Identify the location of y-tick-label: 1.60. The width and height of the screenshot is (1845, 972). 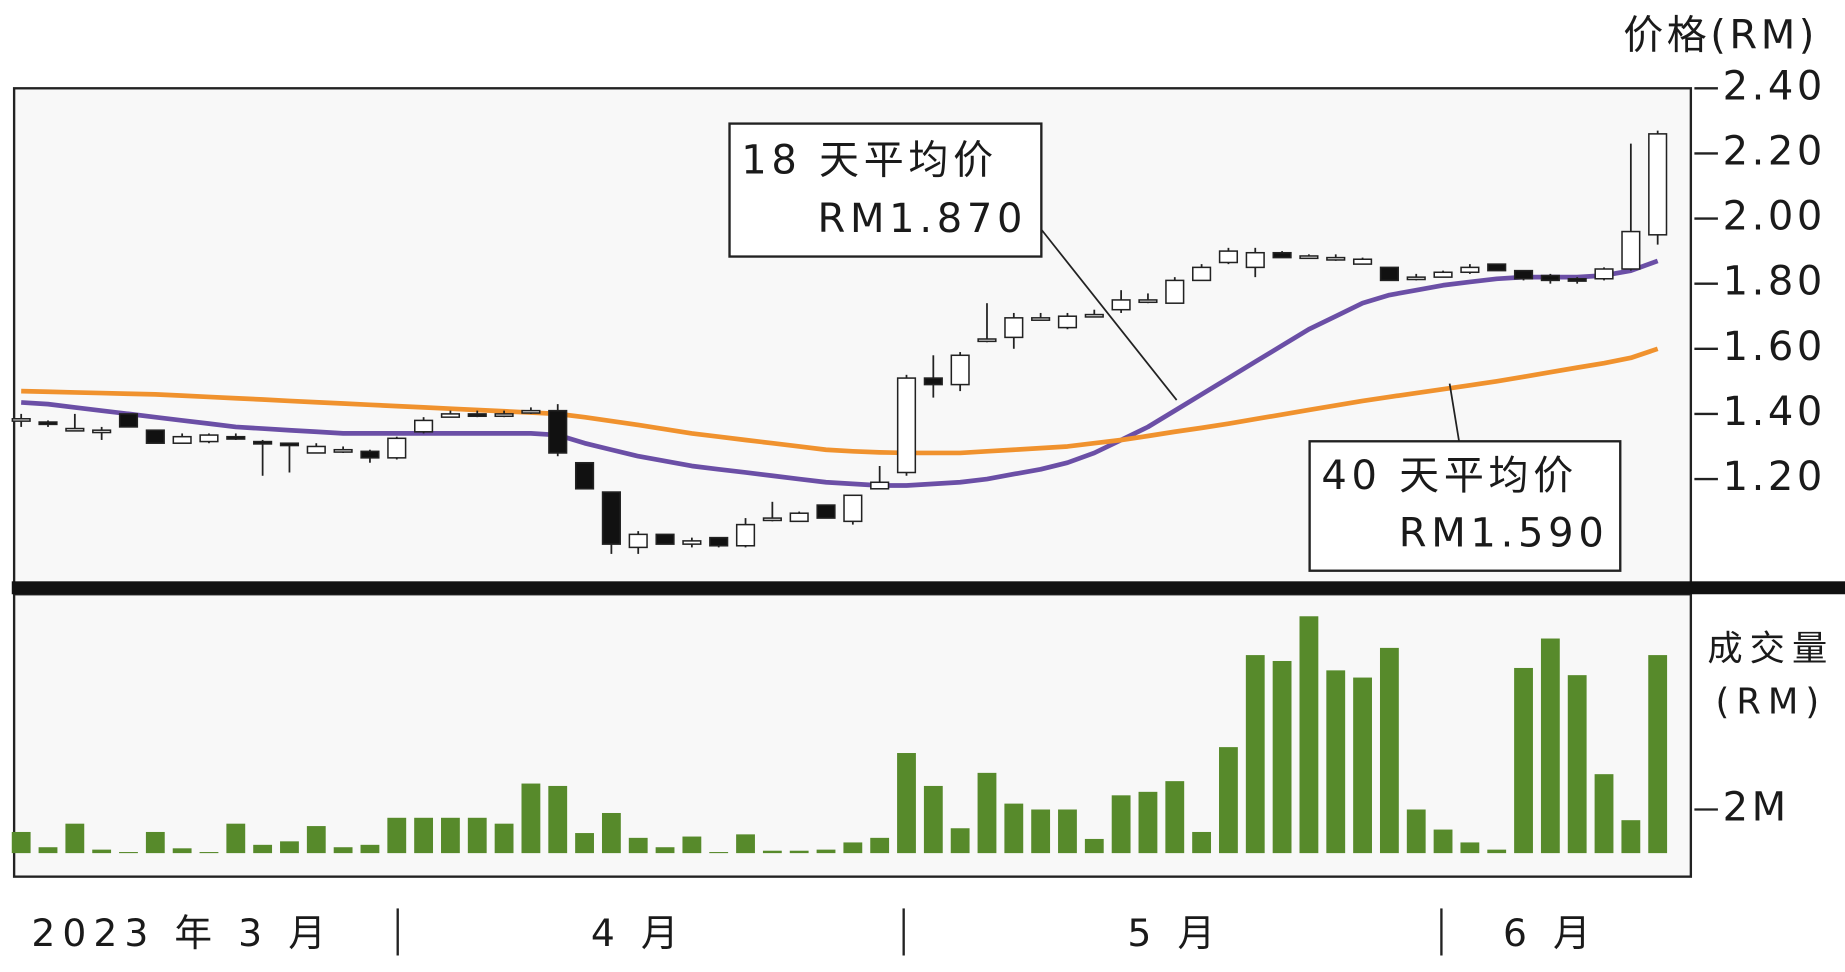
(1774, 347).